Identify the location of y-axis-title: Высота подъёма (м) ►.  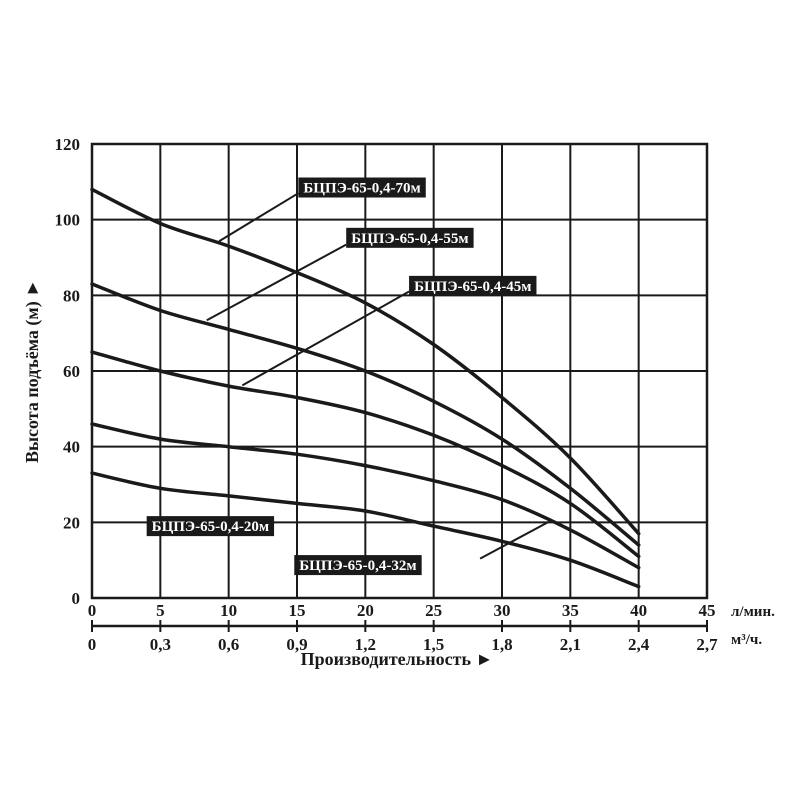
(32, 371).